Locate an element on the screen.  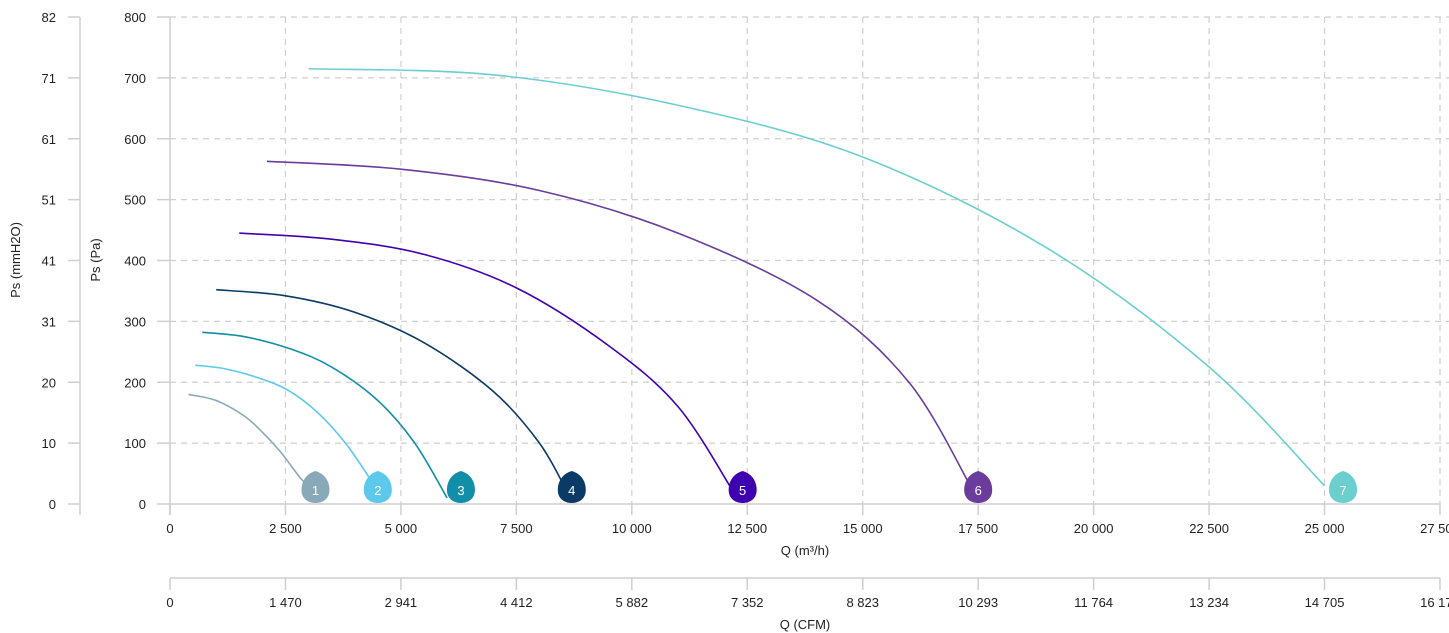
y2-tick-label: 71 is located at coordinates (49, 78).